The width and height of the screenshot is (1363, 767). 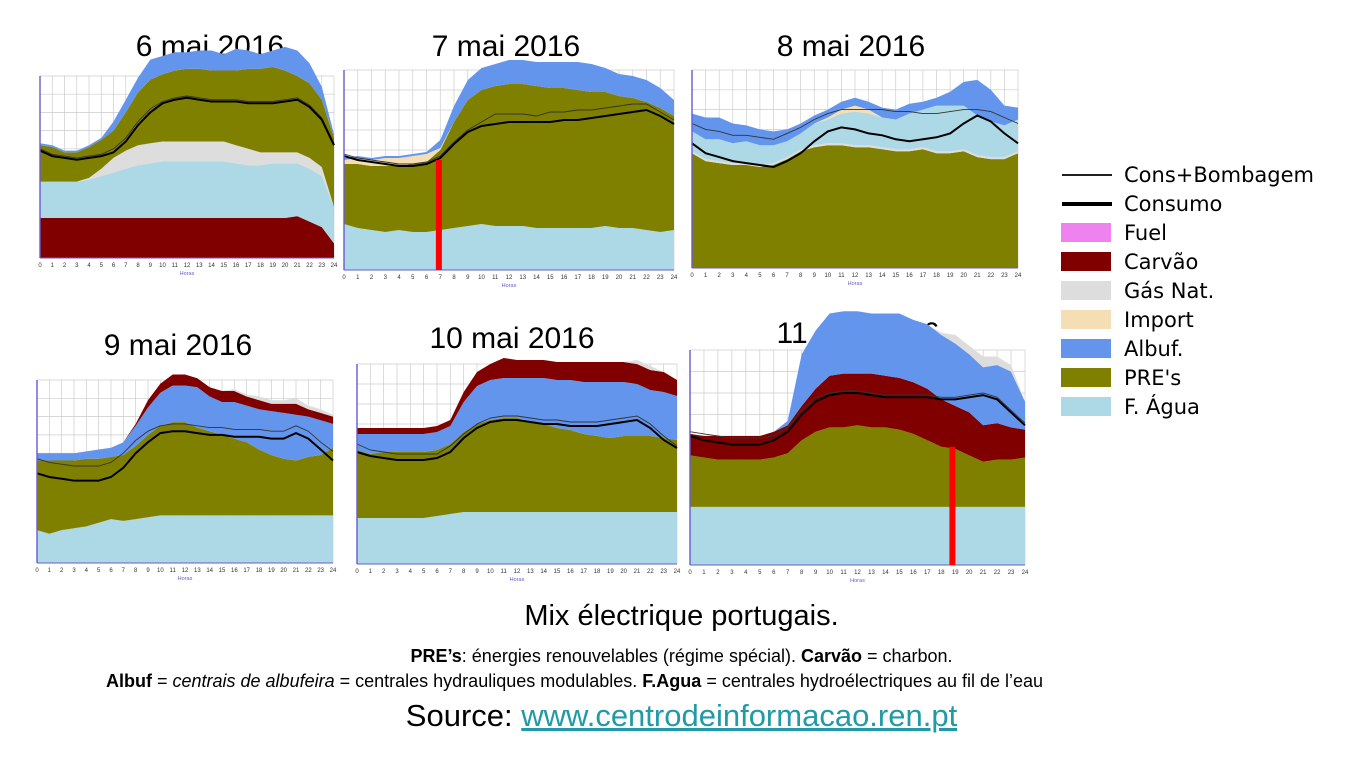 I want to click on current-time-marker, so click(x=952, y=505).